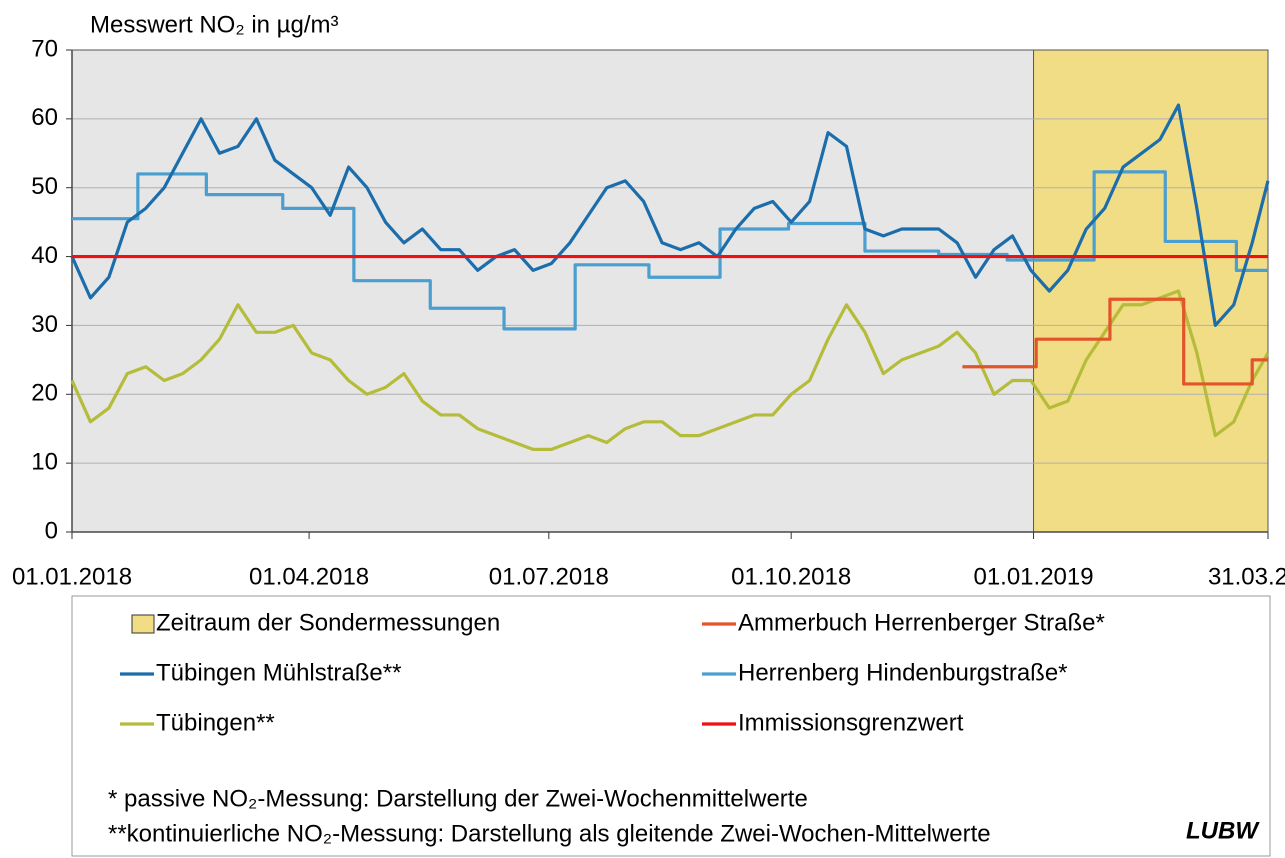 The width and height of the screenshot is (1285, 858). I want to click on series-line, so click(1115, 341).